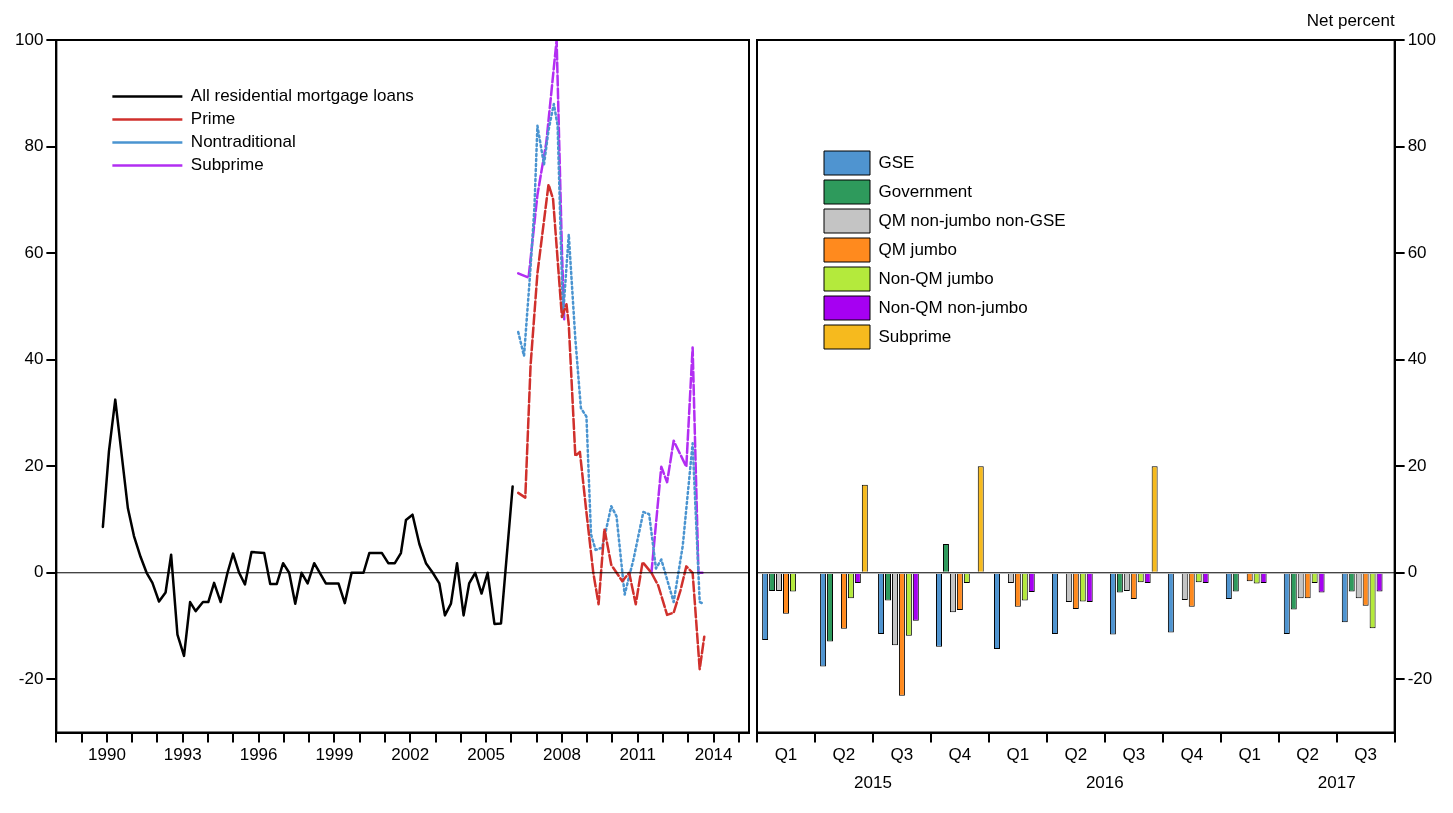  What do you see at coordinates (29, 39) in the screenshot?
I see `y-tick-label: 100` at bounding box center [29, 39].